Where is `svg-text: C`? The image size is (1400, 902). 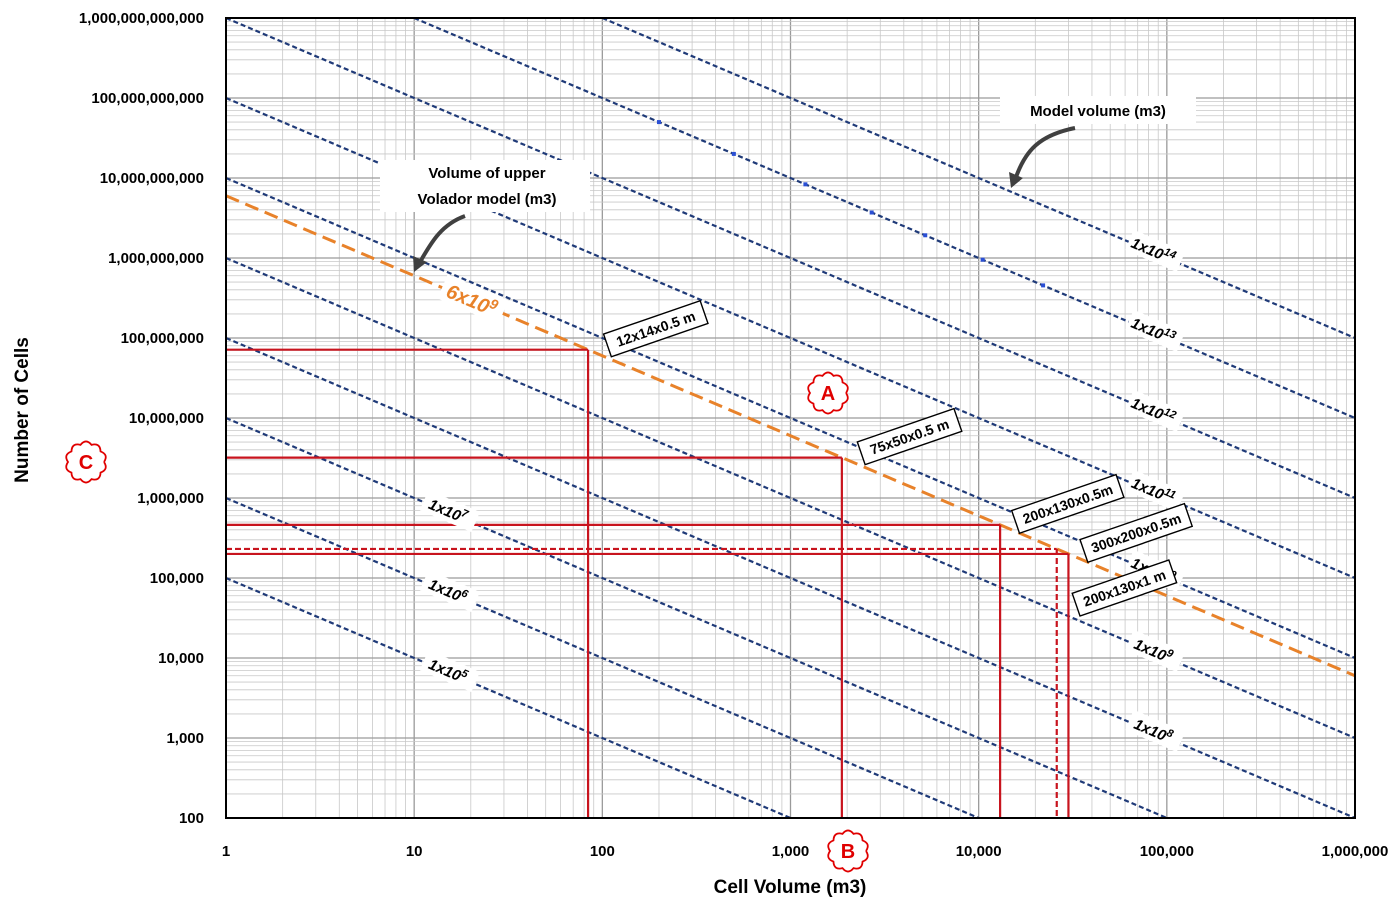
svg-text: C is located at coordinates (86, 463).